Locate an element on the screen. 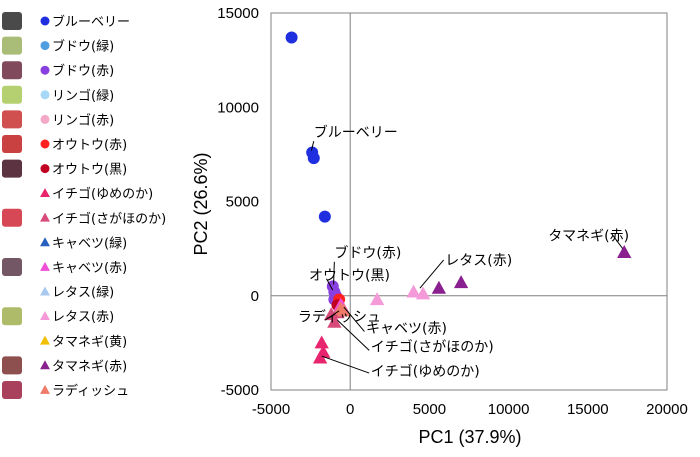 The image size is (700, 457). legend-item: リンゴ(赤) is located at coordinates (58, 119).